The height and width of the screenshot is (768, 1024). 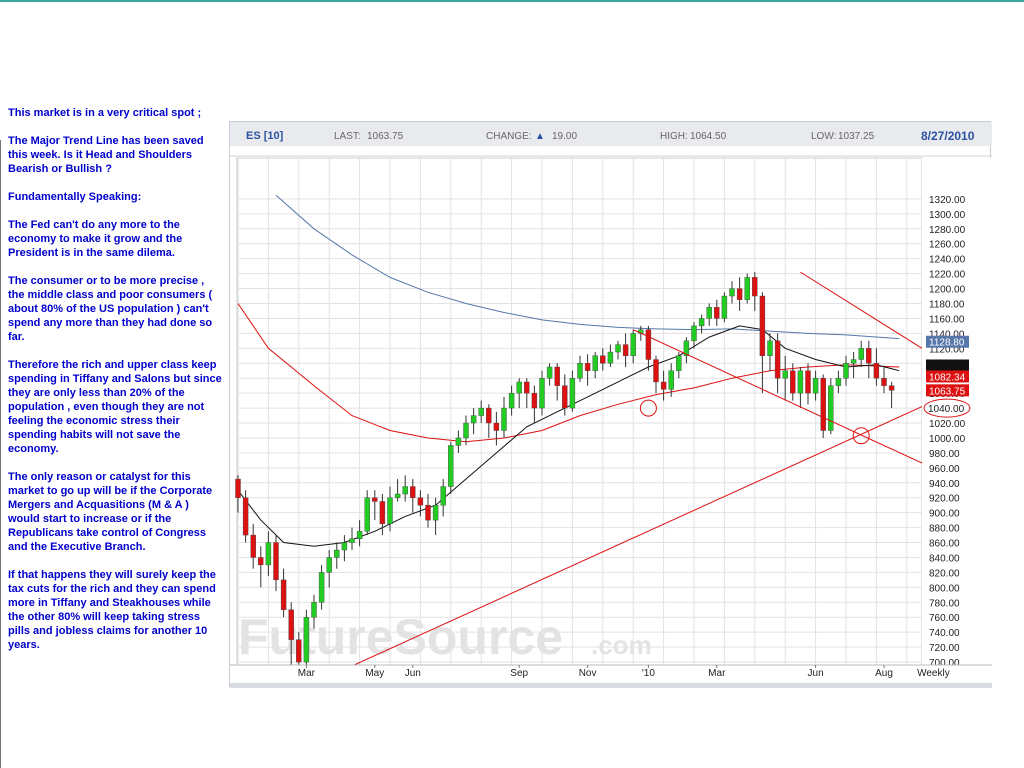 I want to click on price-tag: 1128.80, so click(x=947, y=342).